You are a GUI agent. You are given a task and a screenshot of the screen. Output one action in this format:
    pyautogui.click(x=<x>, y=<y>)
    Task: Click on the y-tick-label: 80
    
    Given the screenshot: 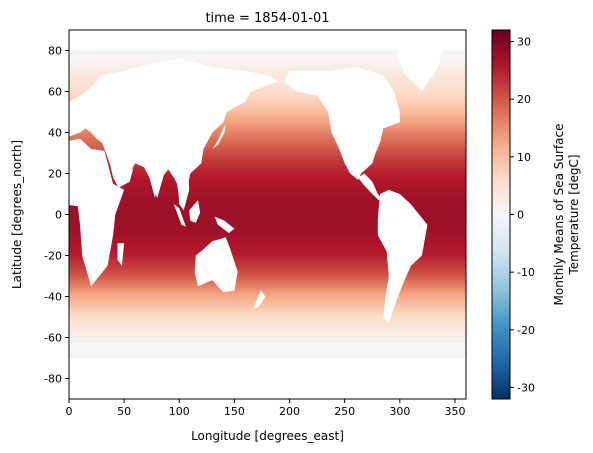 What is the action you would take?
    pyautogui.click(x=55, y=51)
    